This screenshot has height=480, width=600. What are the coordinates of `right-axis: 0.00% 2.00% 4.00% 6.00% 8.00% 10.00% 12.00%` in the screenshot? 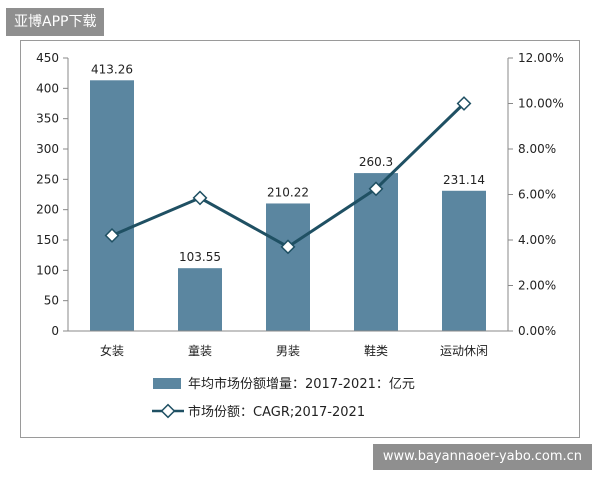 It's located at (535, 194).